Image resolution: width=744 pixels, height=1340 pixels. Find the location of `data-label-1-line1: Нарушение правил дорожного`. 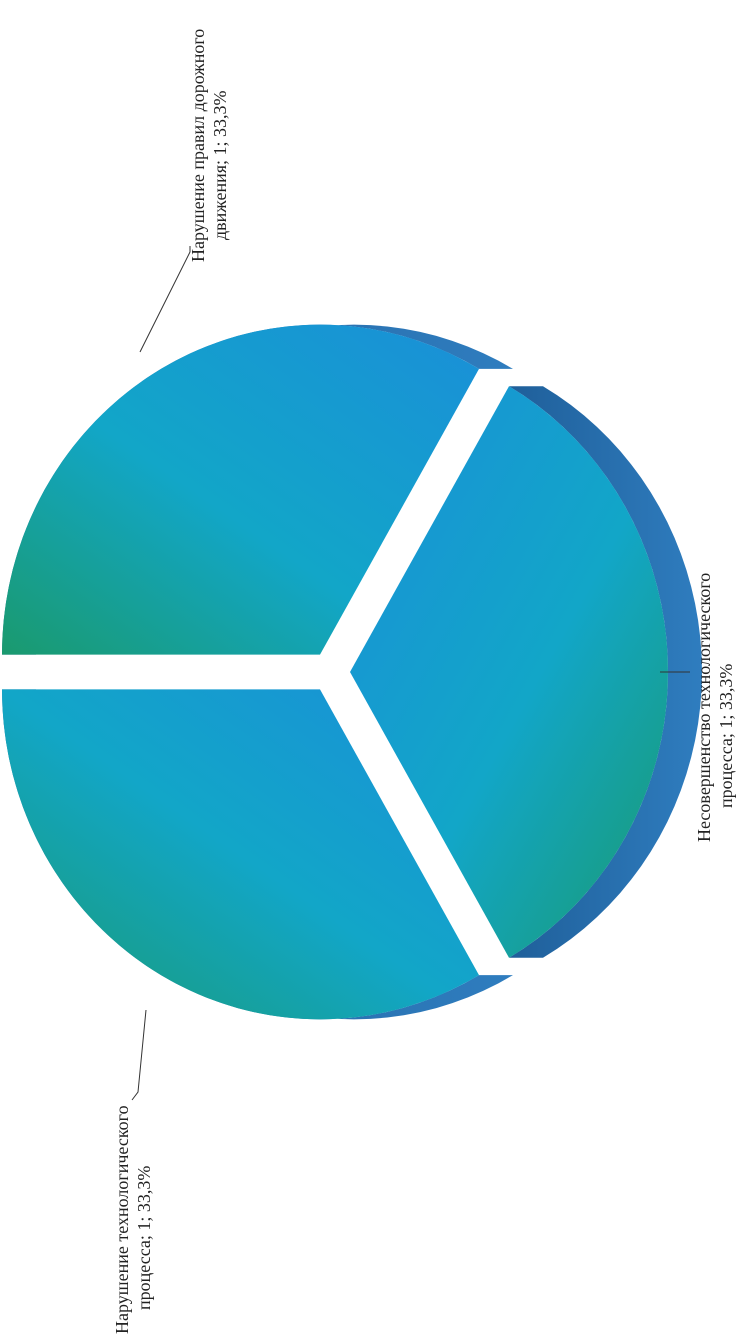

data-label-1-line1: Нарушение правил дорожного is located at coordinates (198, 145).